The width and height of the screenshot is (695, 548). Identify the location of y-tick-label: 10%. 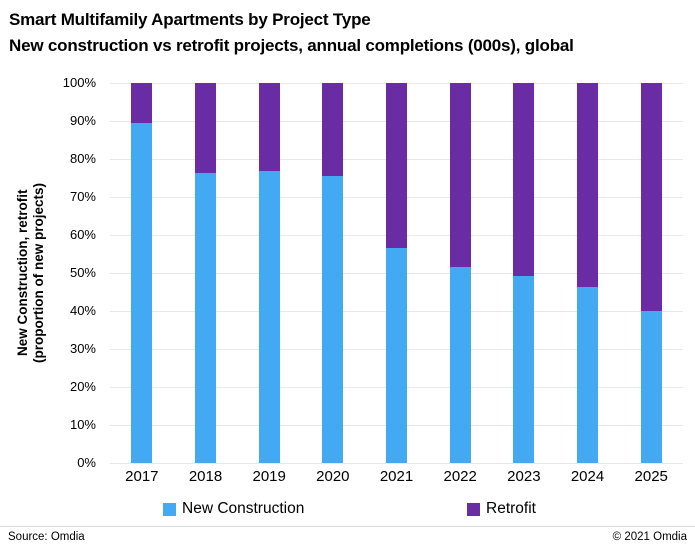
(82, 424).